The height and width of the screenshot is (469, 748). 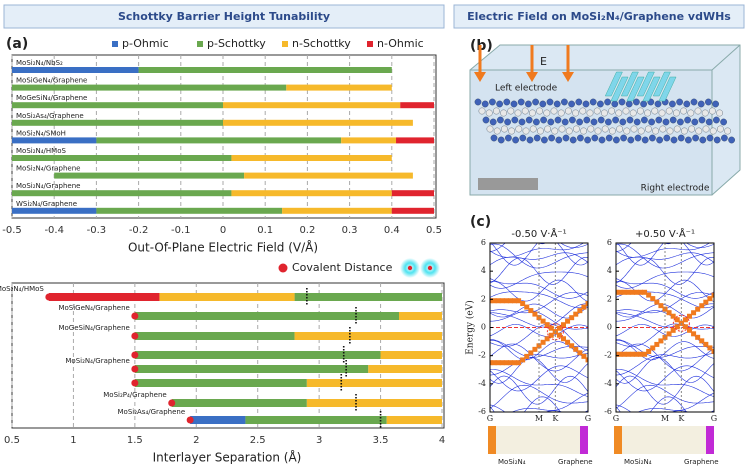 What do you see at coordinates (675, 189) in the screenshot?
I see `diagram-label: Right electrode` at bounding box center [675, 189].